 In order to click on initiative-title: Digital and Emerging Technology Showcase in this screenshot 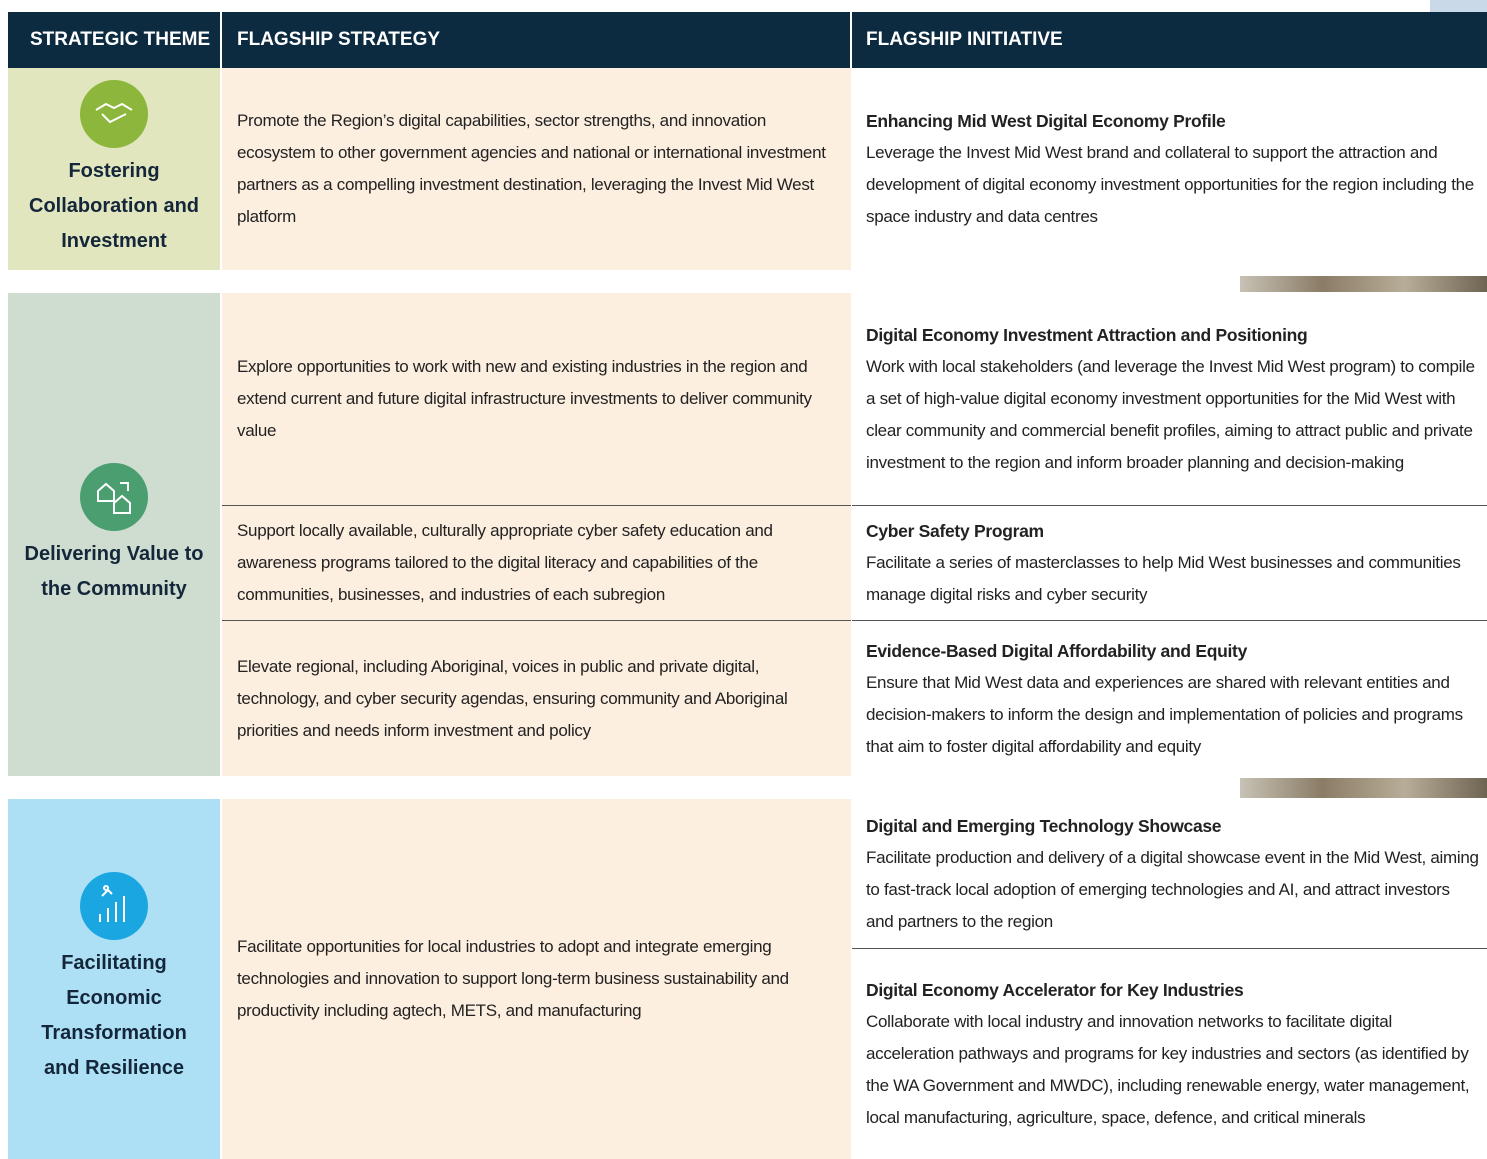, I will do `click(1044, 825)`.